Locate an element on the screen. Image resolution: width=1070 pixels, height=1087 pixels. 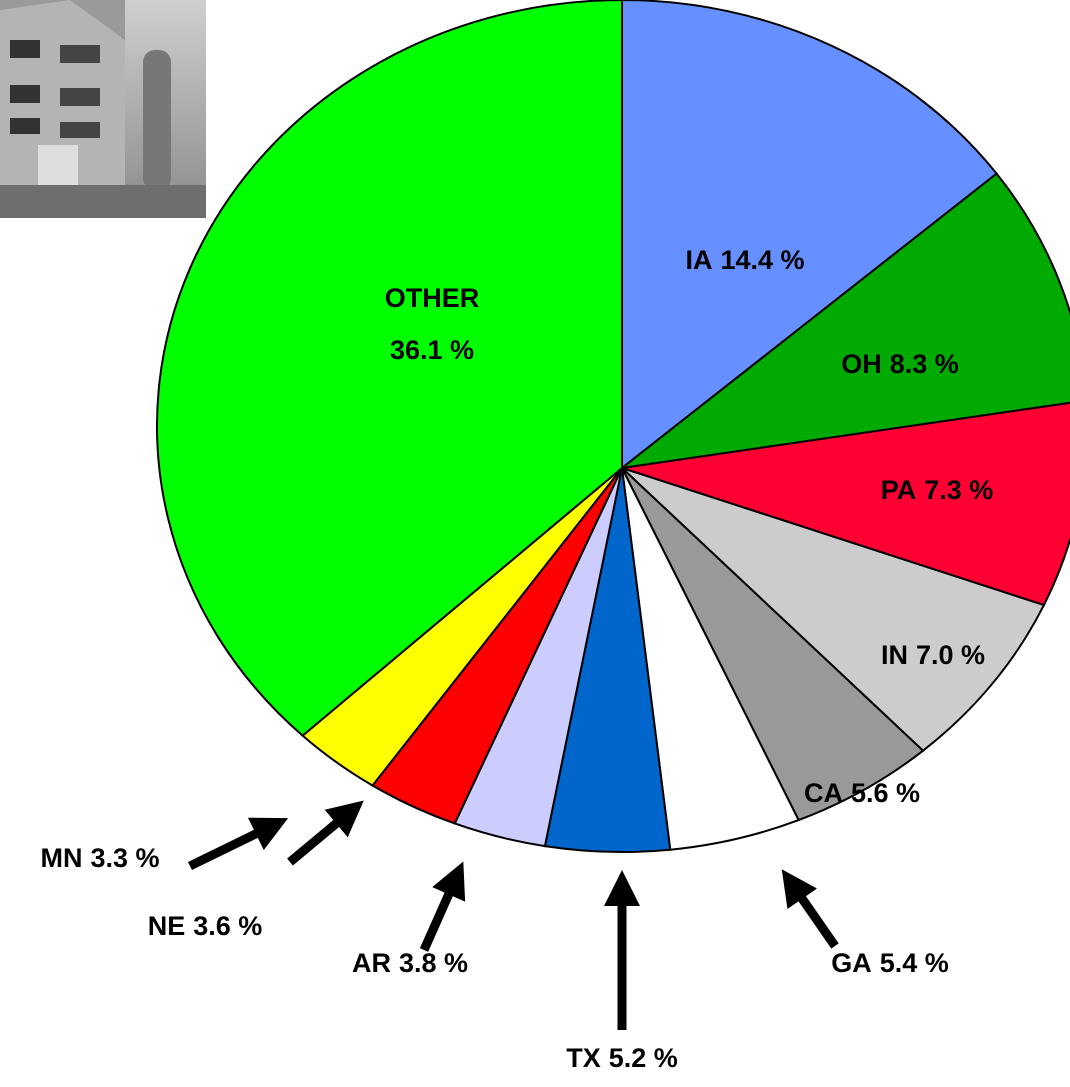
slice-label: IA 14.4 % is located at coordinates (744, 260).